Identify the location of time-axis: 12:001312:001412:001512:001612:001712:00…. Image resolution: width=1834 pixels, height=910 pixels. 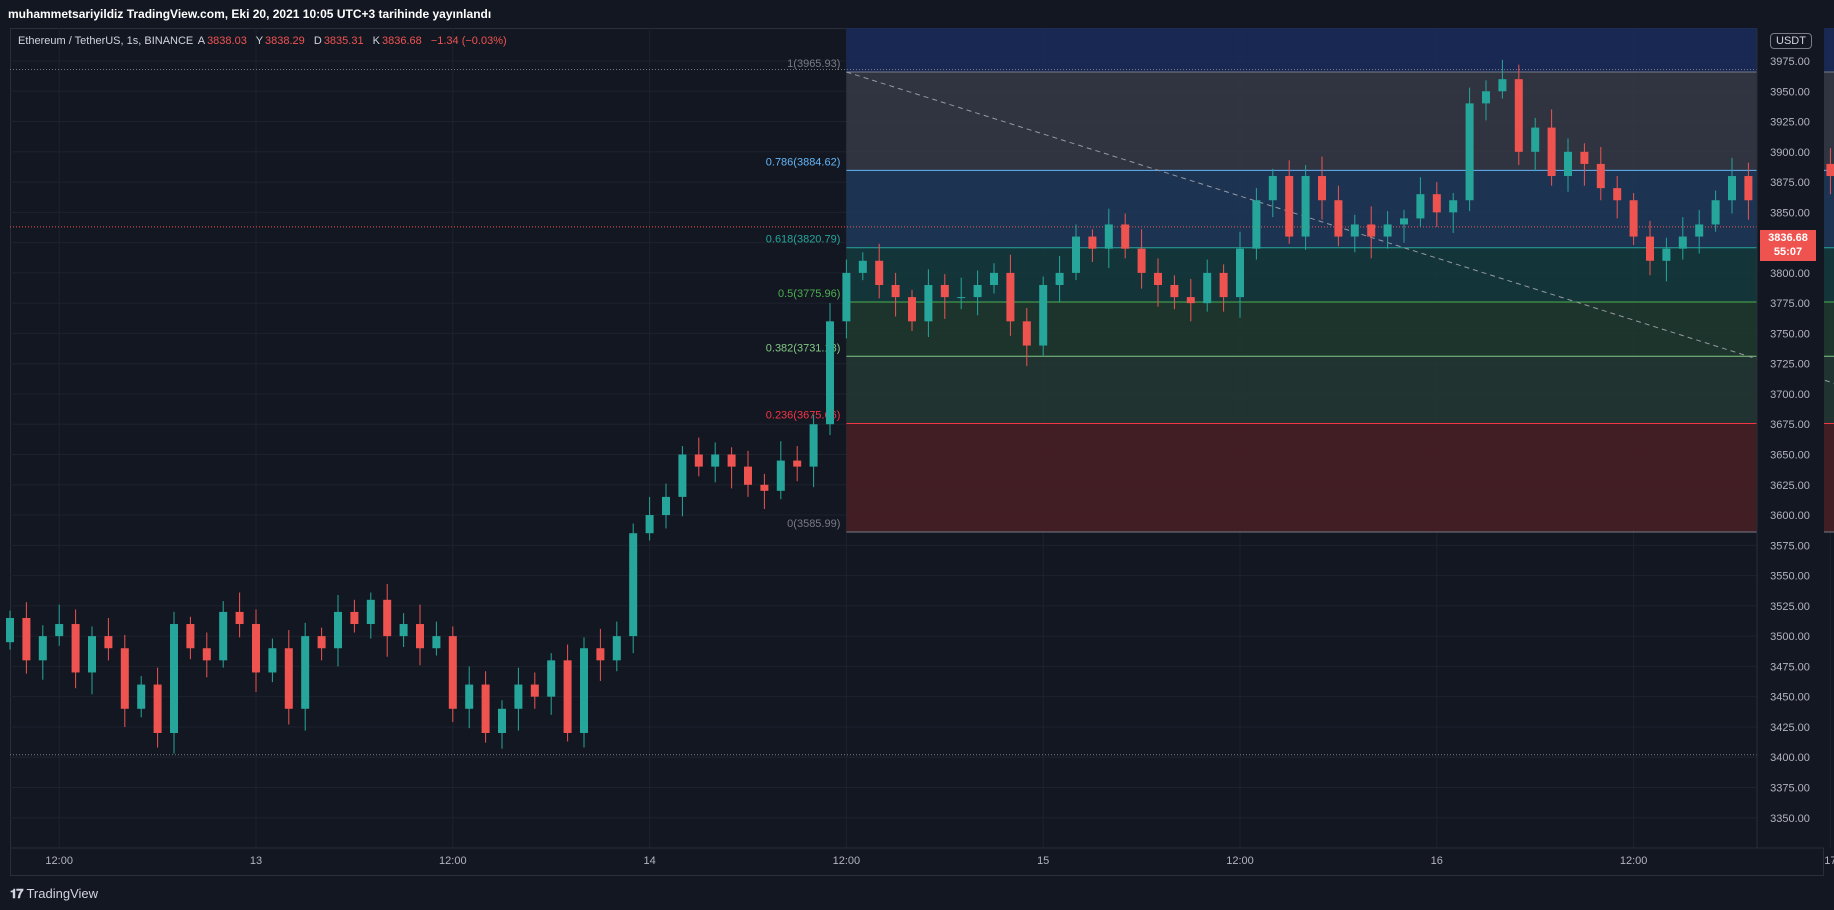
(922, 857).